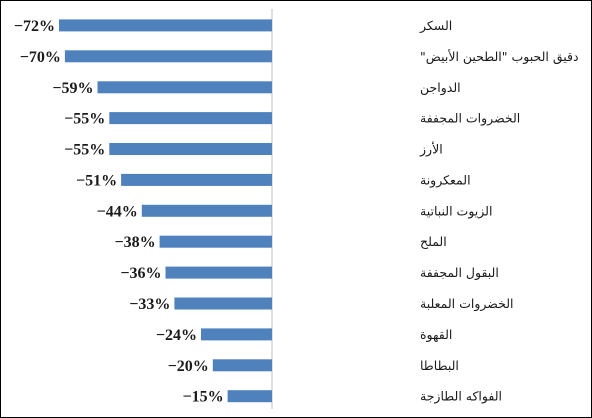 The width and height of the screenshot is (592, 418). What do you see at coordinates (439, 365) in the screenshot?
I see `category-label-12: البطاطا` at bounding box center [439, 365].